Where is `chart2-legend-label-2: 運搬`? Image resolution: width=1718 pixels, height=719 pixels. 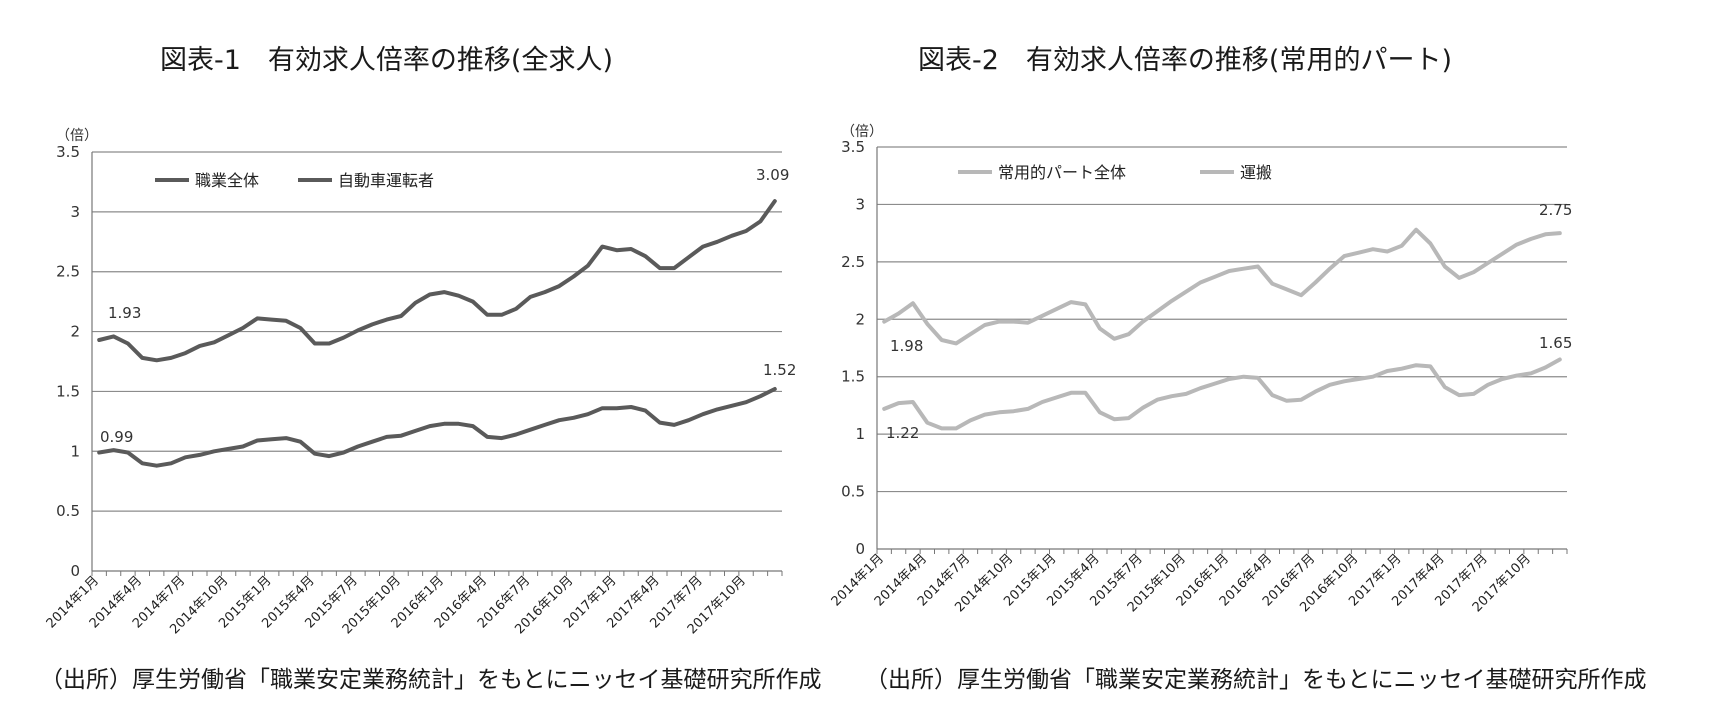 chart2-legend-label-2: 運搬 is located at coordinates (1256, 172).